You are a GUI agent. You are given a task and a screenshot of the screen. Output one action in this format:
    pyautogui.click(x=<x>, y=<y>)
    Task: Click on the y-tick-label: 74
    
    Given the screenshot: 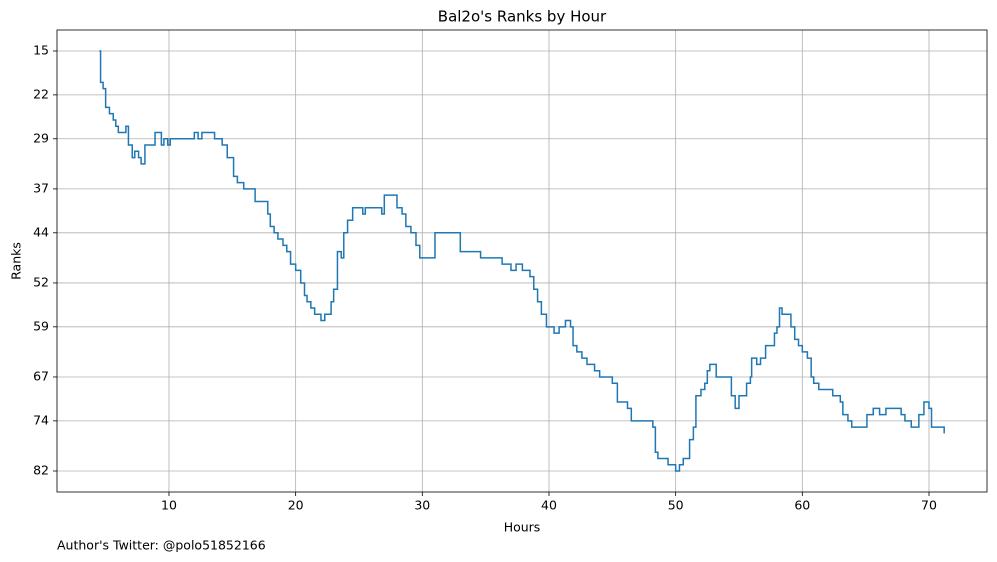 What is the action you would take?
    pyautogui.click(x=41, y=419)
    